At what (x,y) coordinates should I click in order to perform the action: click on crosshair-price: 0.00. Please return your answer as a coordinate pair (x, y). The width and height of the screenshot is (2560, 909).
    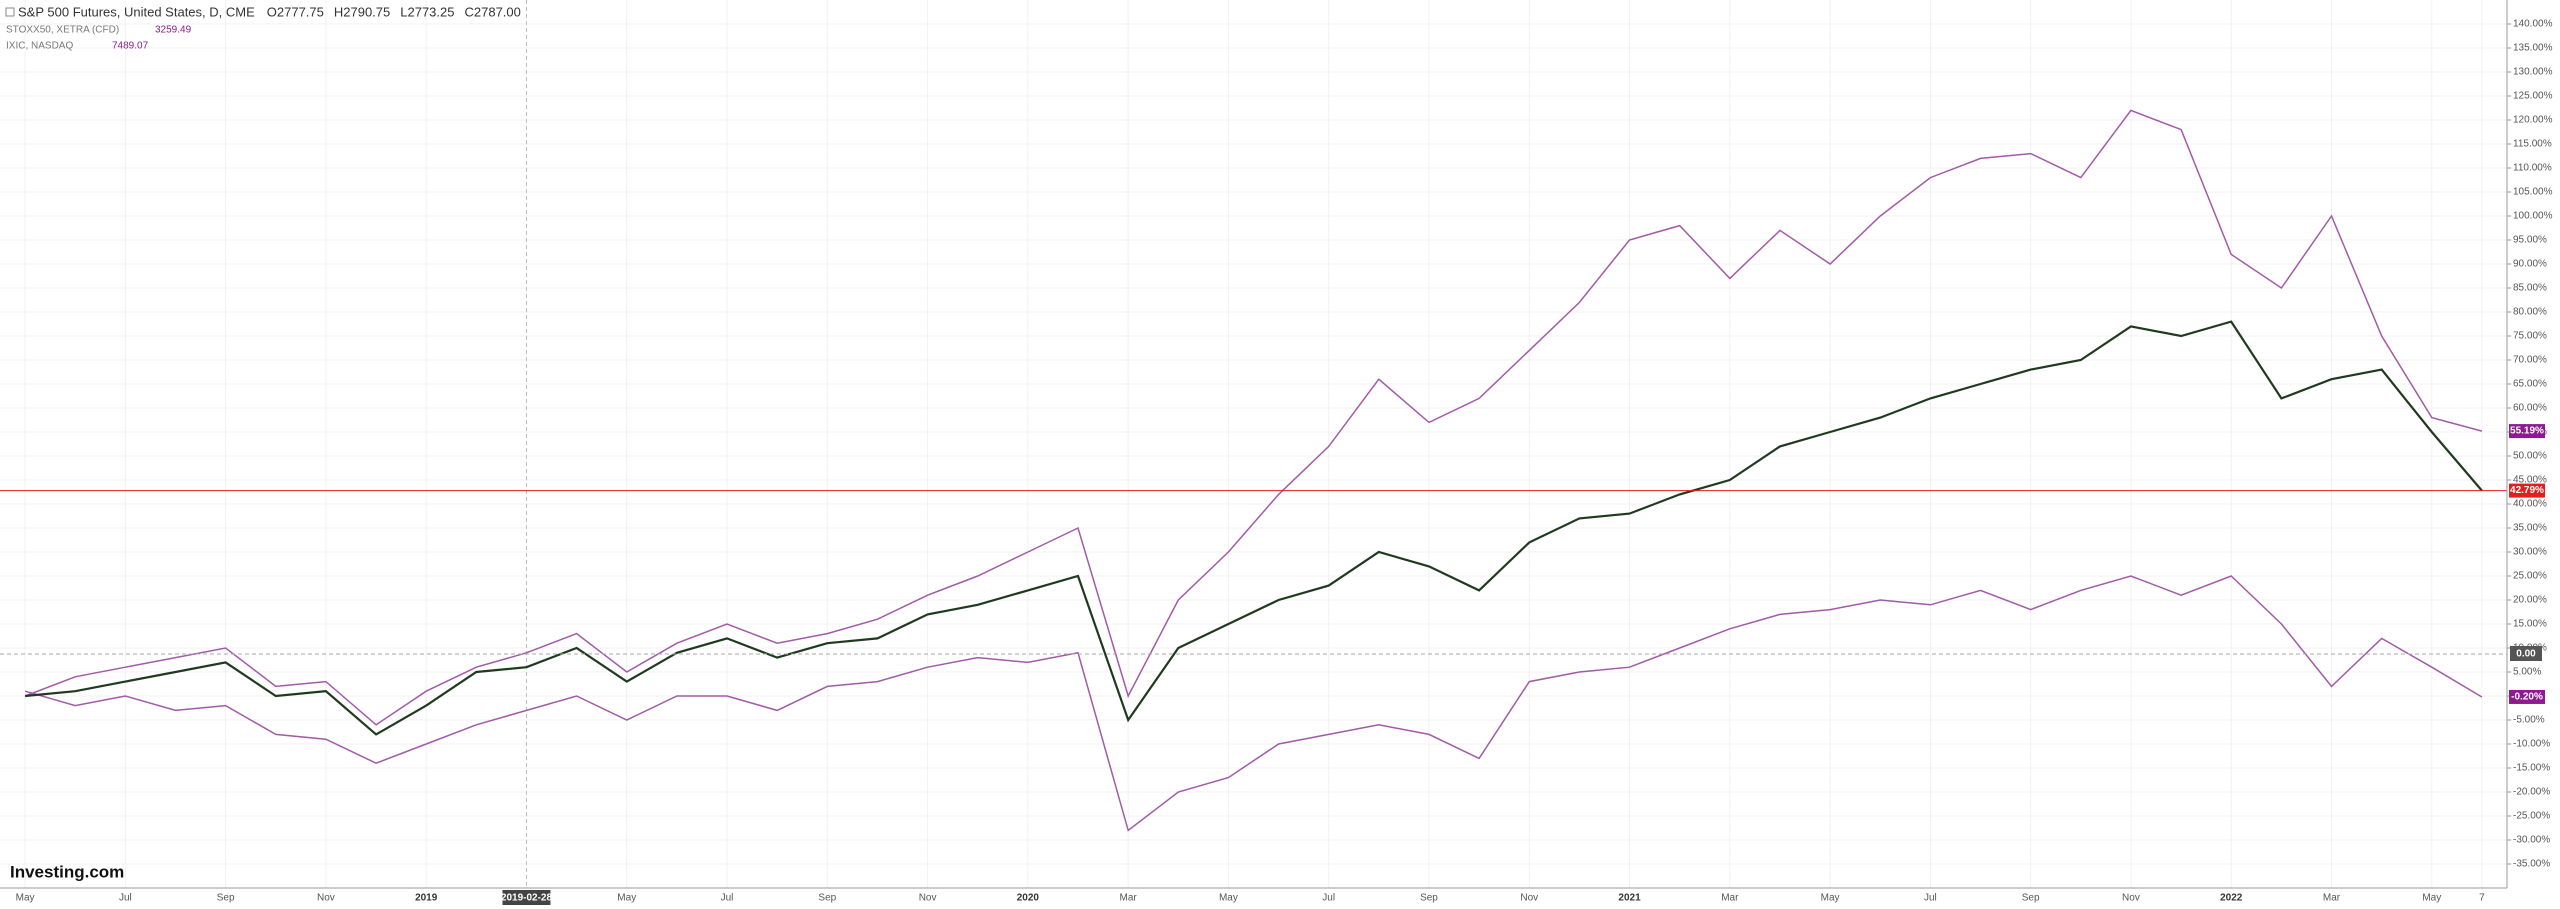
    Looking at the image, I should click on (2526, 654).